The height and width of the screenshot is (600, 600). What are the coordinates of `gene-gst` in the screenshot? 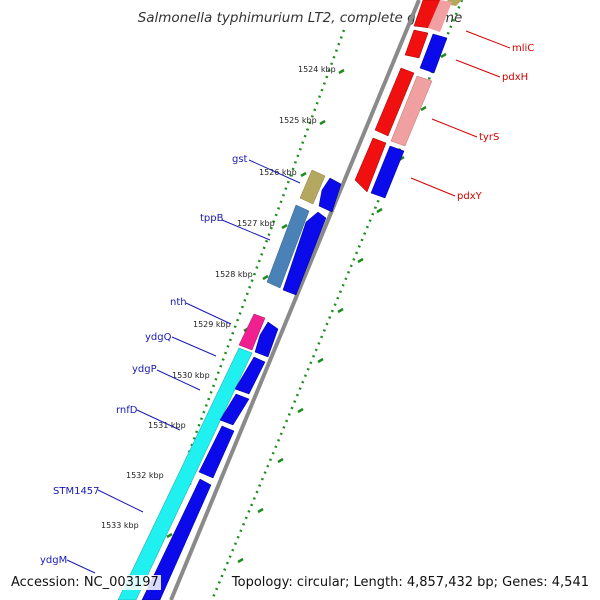 It's located at (312, 187).